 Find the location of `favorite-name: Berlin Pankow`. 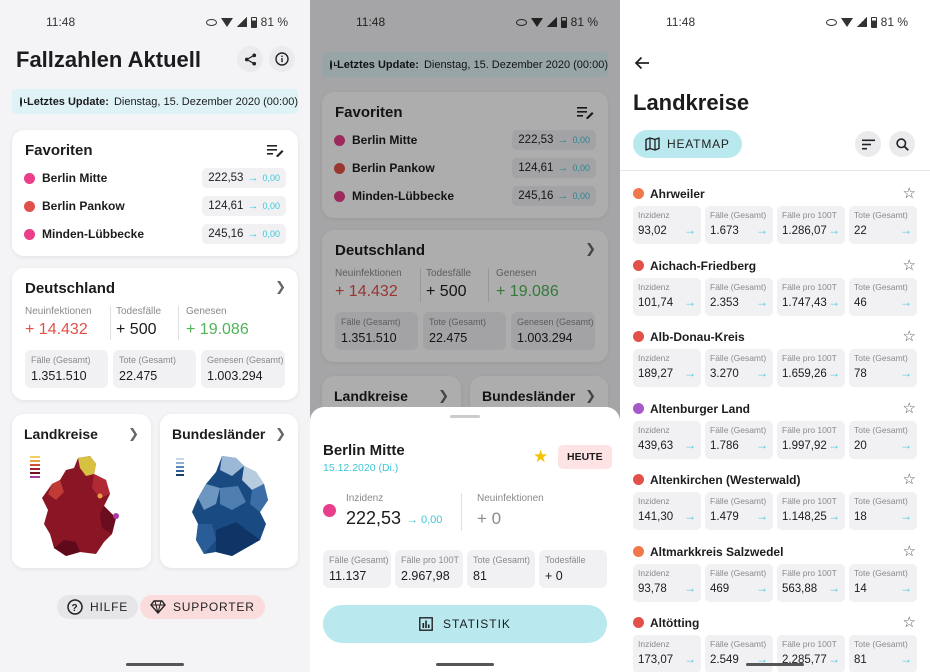

favorite-name: Berlin Pankow is located at coordinates (393, 168).